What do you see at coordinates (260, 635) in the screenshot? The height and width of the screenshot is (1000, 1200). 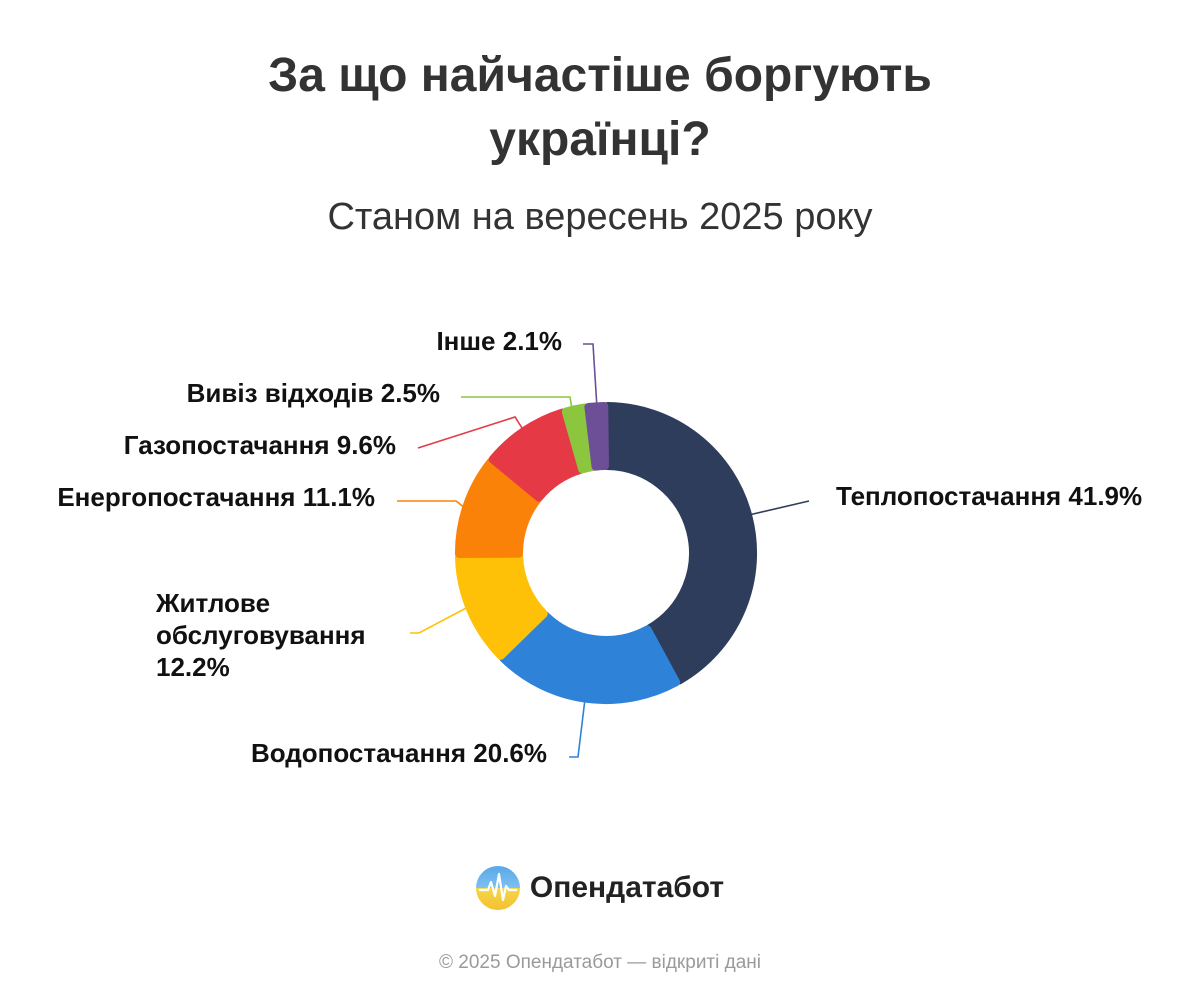 I see `slice-label-3: Житлове обслуговування 12.2%` at bounding box center [260, 635].